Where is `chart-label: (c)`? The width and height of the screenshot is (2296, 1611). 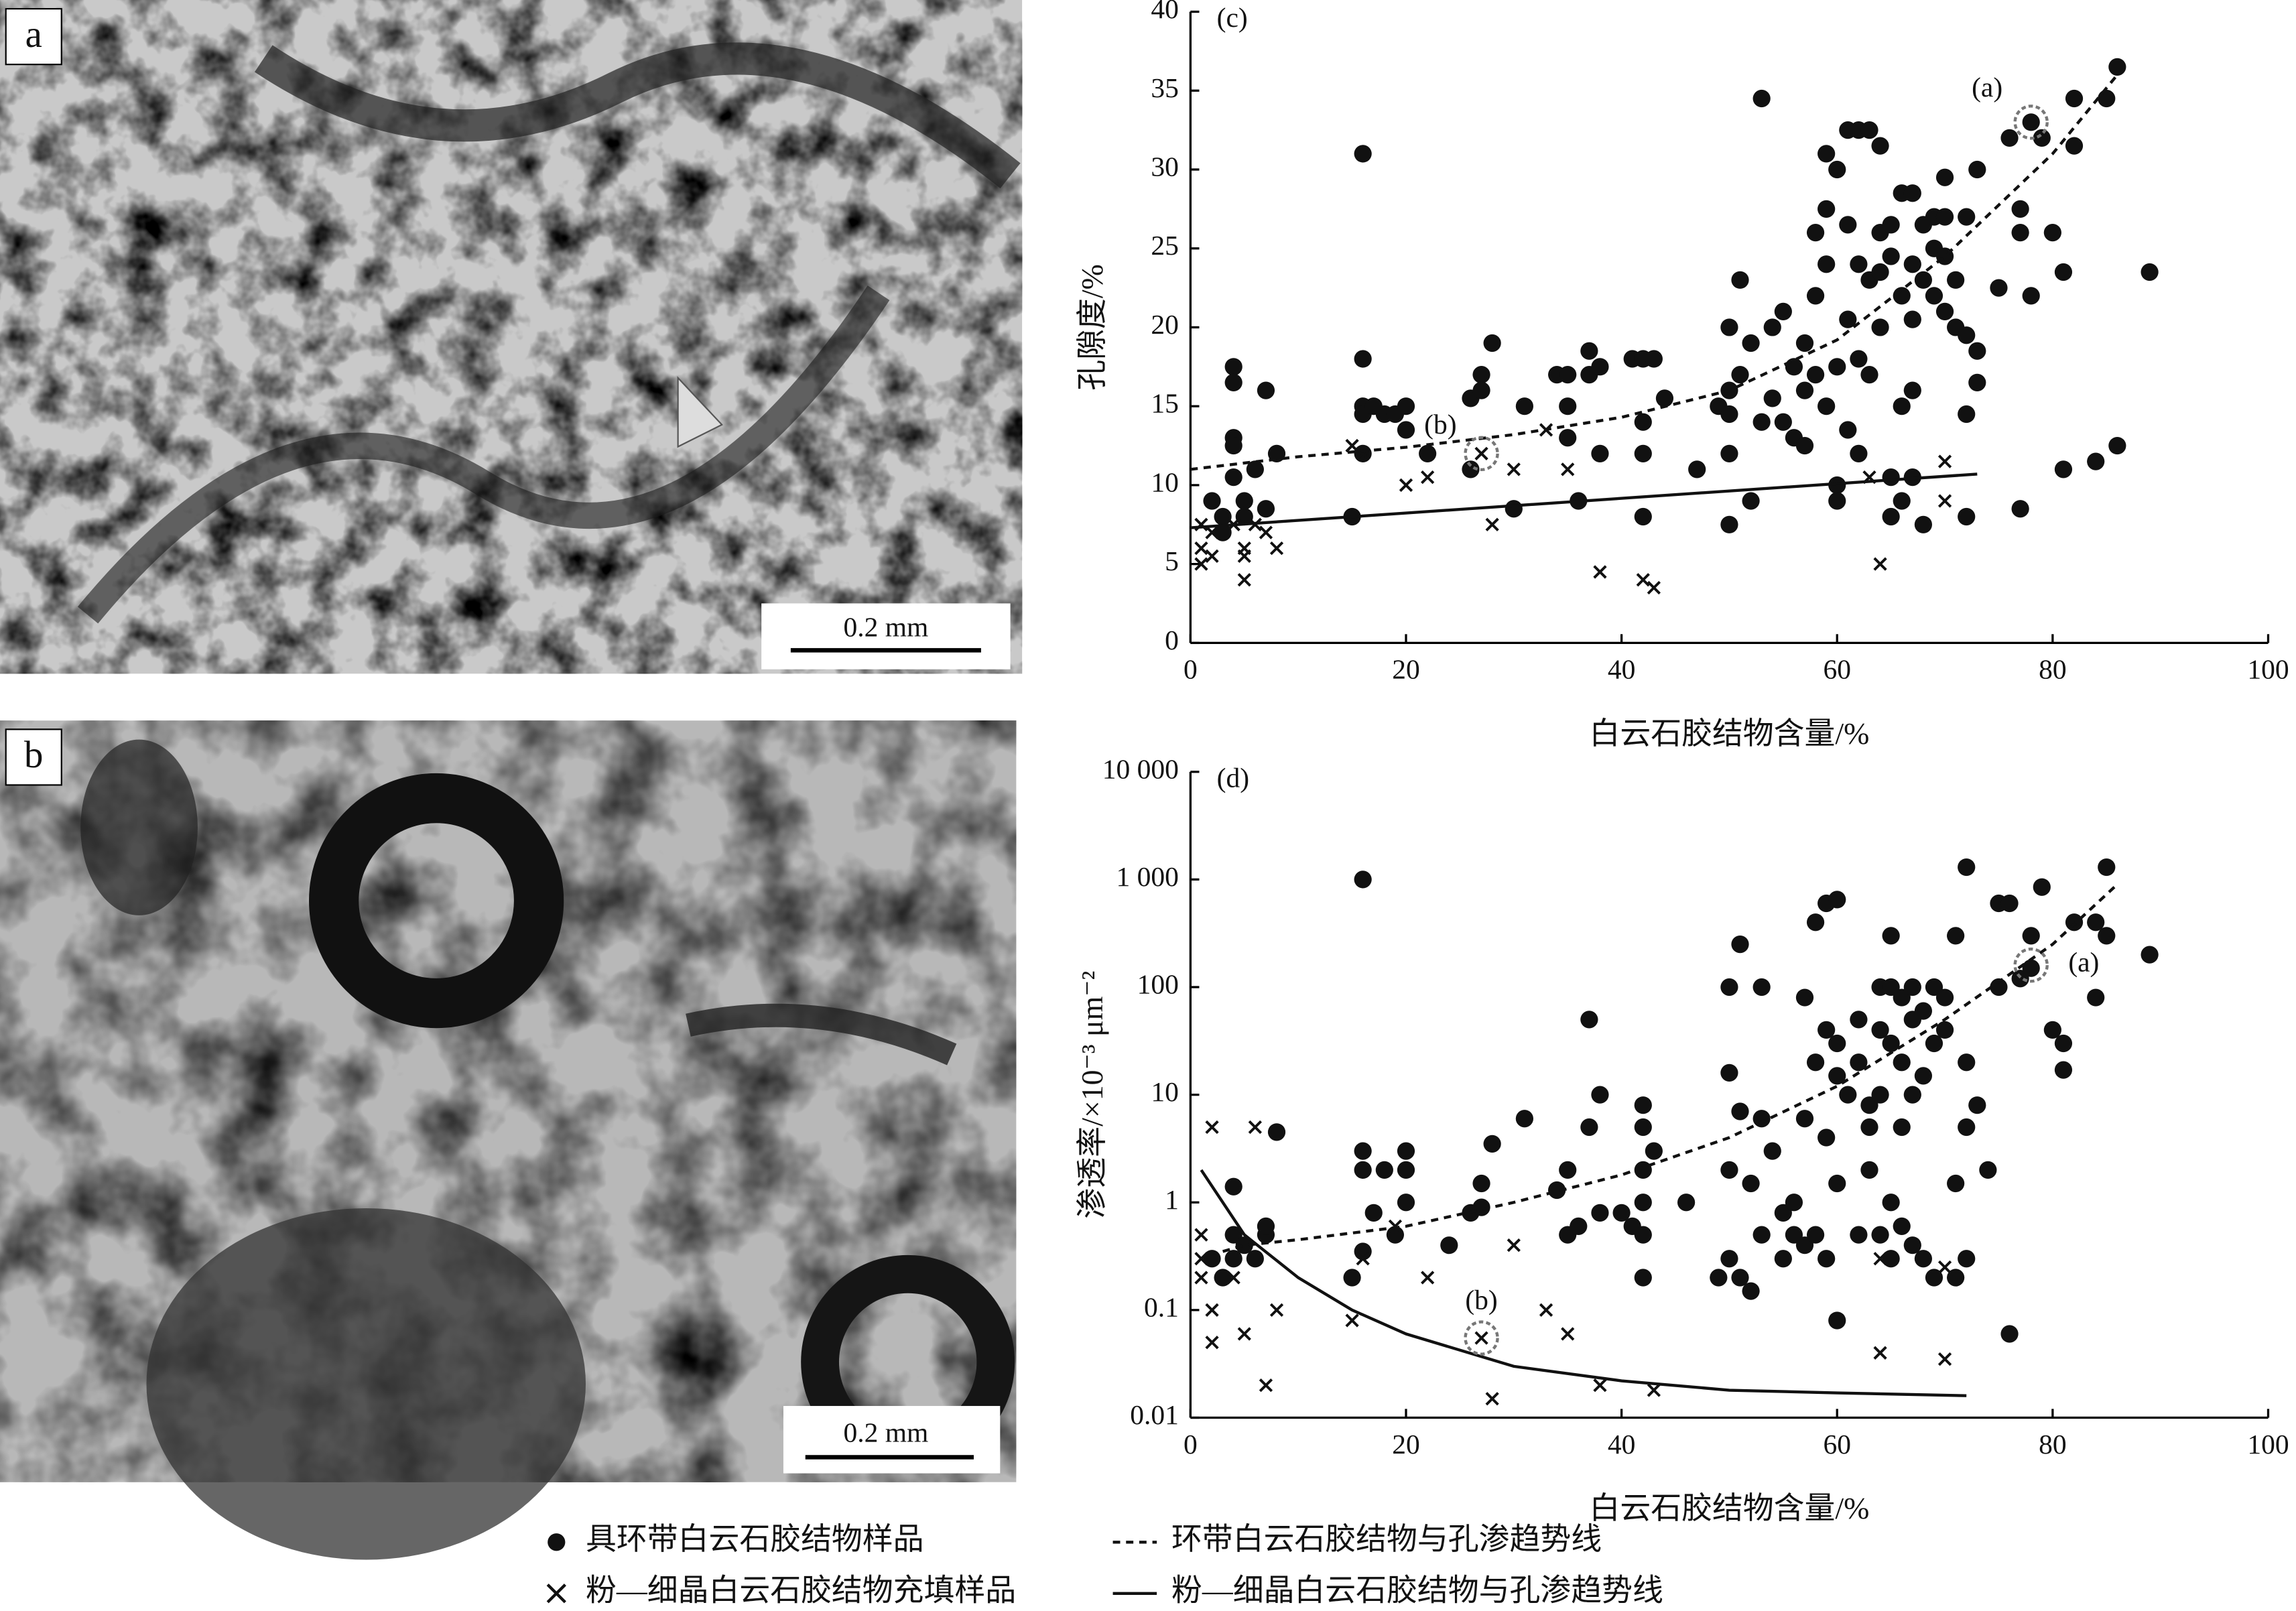 chart-label: (c) is located at coordinates (1232, 18).